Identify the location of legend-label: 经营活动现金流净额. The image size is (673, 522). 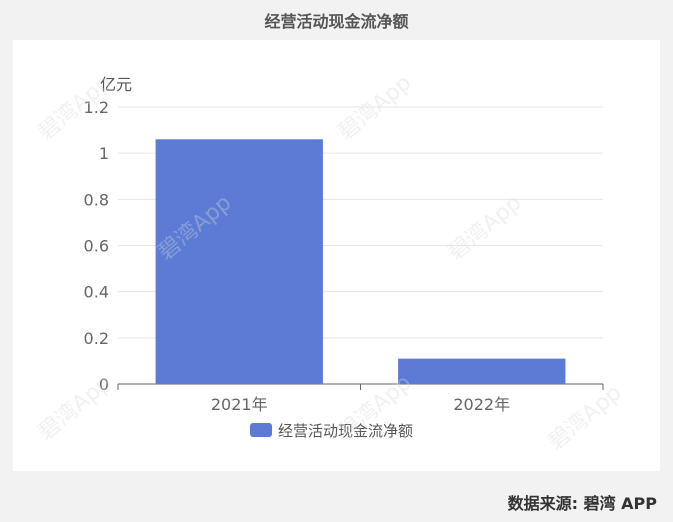
(346, 430).